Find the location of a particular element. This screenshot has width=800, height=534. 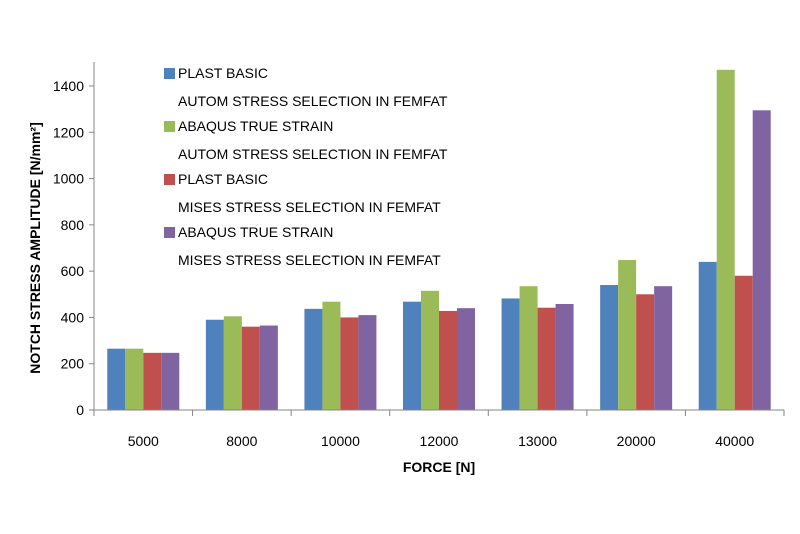

y-tick-label: 0 is located at coordinates (80, 410).